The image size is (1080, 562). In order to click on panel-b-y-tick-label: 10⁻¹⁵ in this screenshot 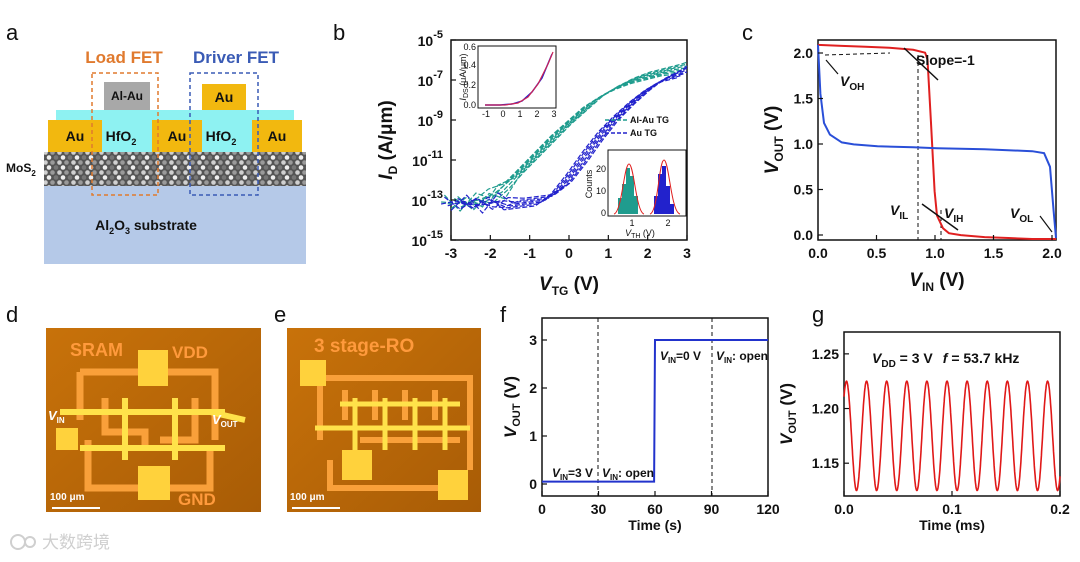, I will do `click(427, 239)`.